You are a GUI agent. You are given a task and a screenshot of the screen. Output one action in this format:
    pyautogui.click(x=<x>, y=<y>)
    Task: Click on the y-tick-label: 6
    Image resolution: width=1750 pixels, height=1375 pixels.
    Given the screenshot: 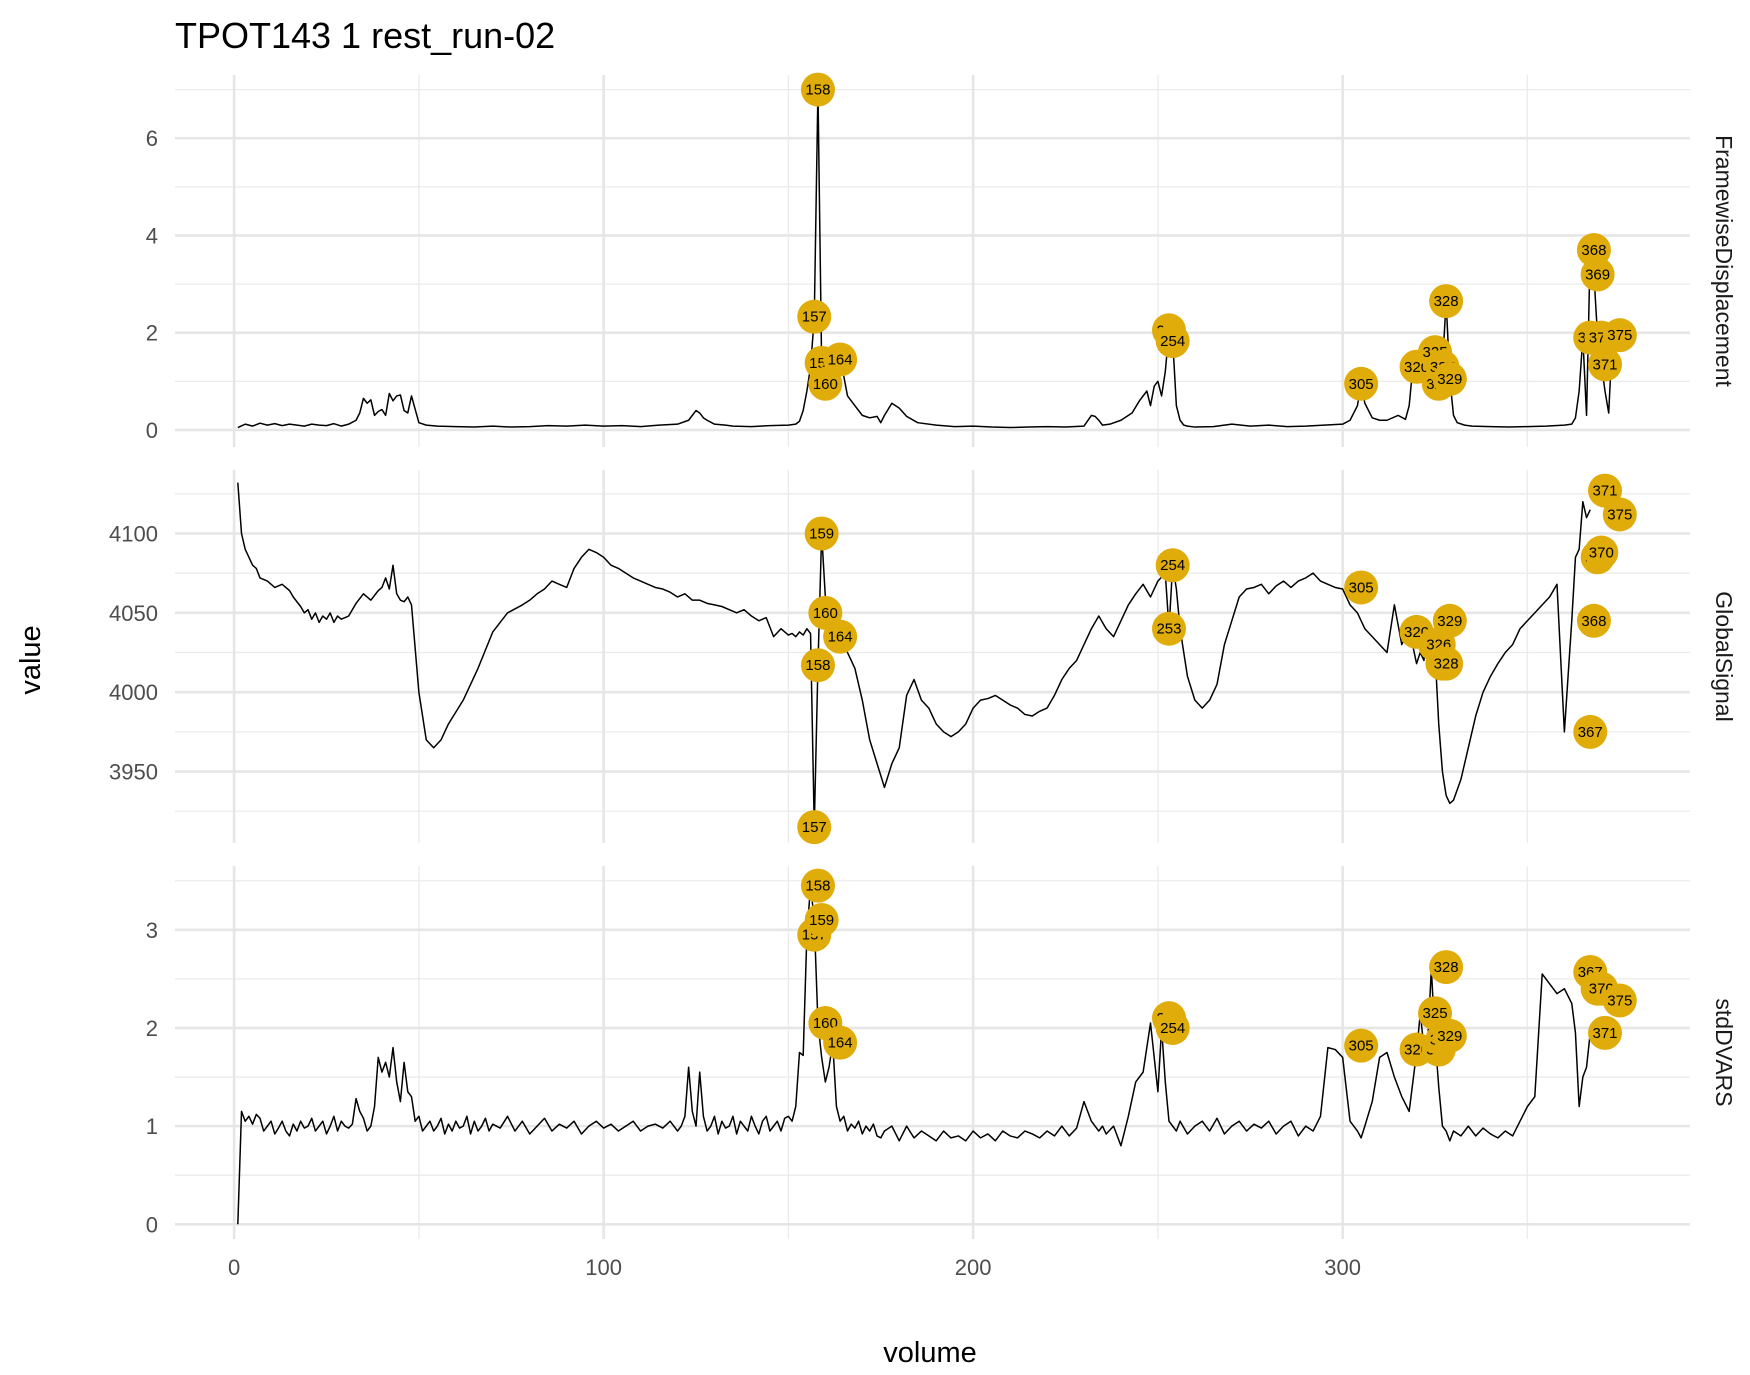 What is the action you would take?
    pyautogui.click(x=152, y=138)
    